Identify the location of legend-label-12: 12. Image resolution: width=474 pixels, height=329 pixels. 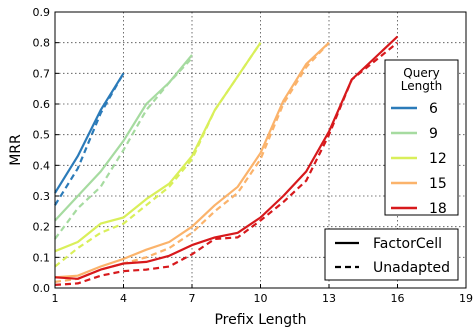
(438, 159).